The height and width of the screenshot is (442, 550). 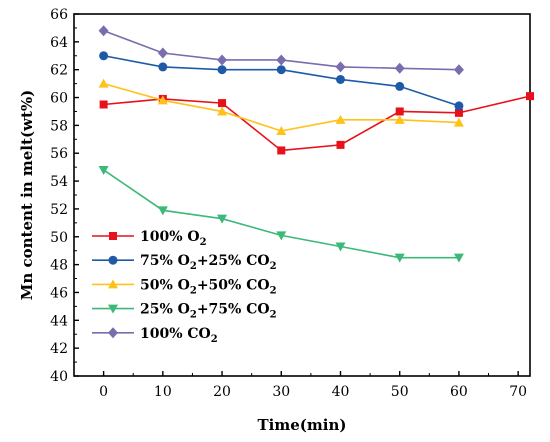 I want to click on y-axis-title: Mn content in melt(wt%), so click(x=27, y=195).